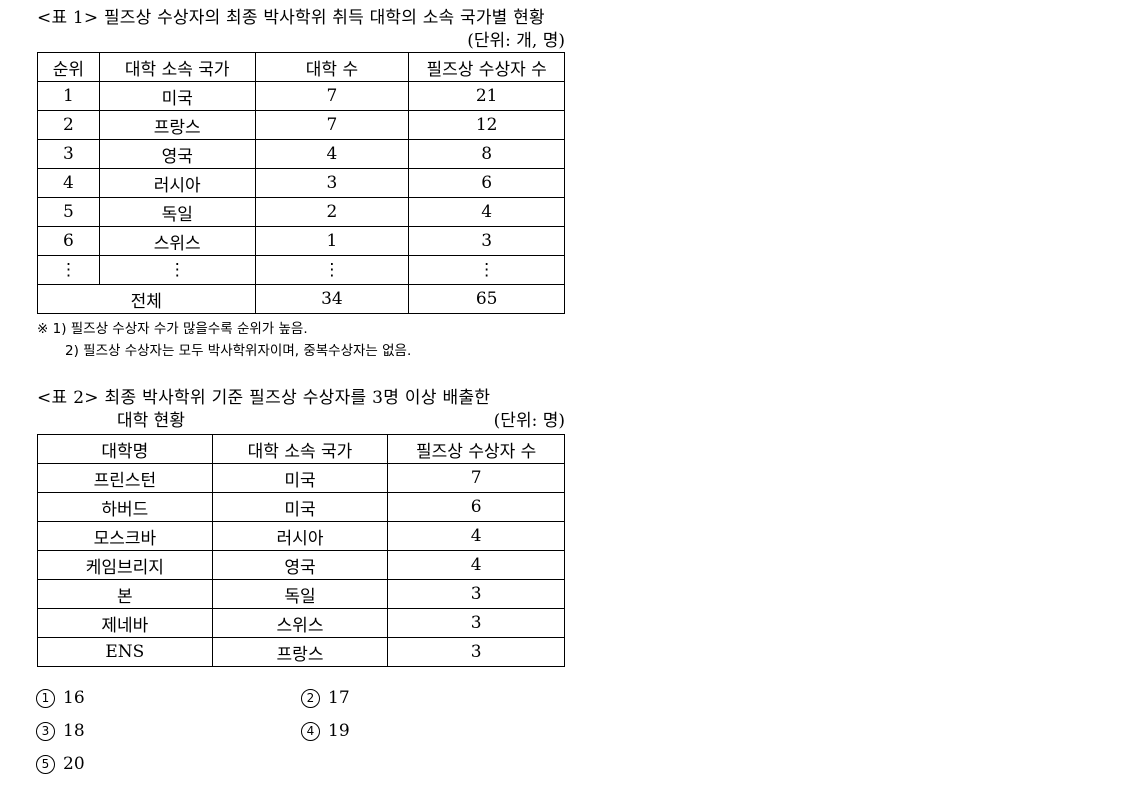 Image resolution: width=1143 pixels, height=803 pixels. What do you see at coordinates (177, 241) in the screenshot?
I see `table1-cell: 스위스` at bounding box center [177, 241].